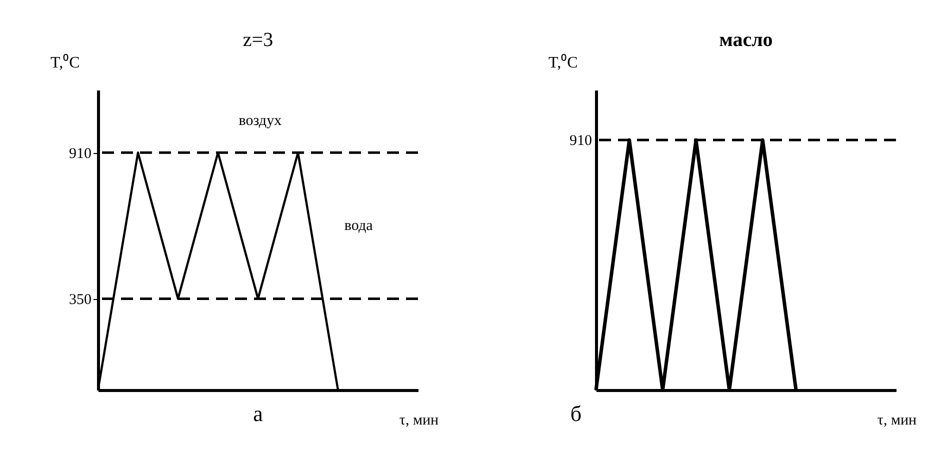  I want to click on text: а, so click(258, 413).